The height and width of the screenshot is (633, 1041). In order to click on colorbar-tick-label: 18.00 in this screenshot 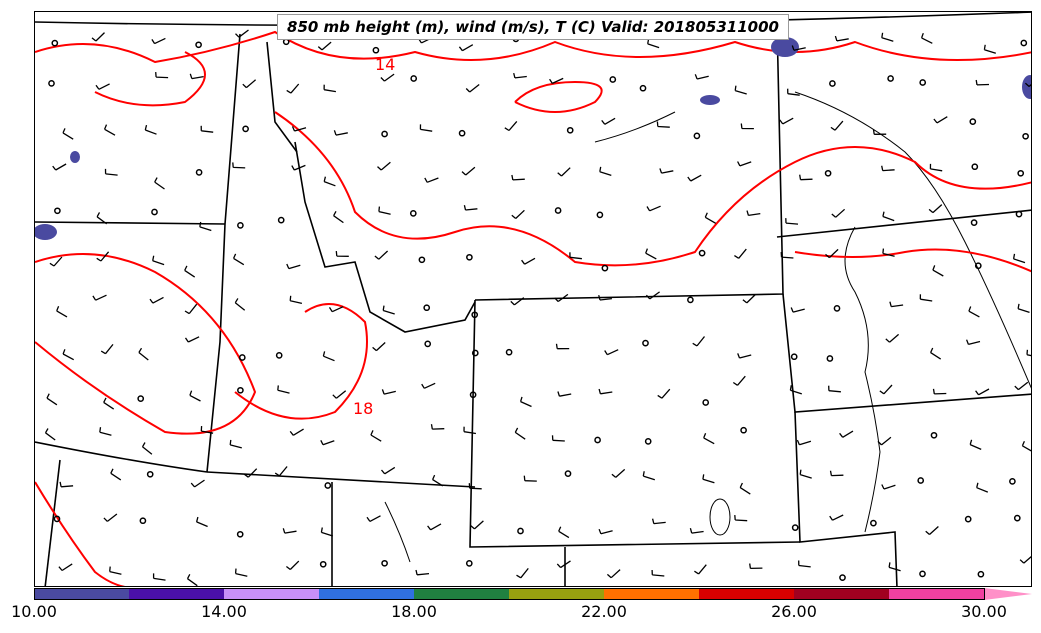, I will do `click(414, 611)`.